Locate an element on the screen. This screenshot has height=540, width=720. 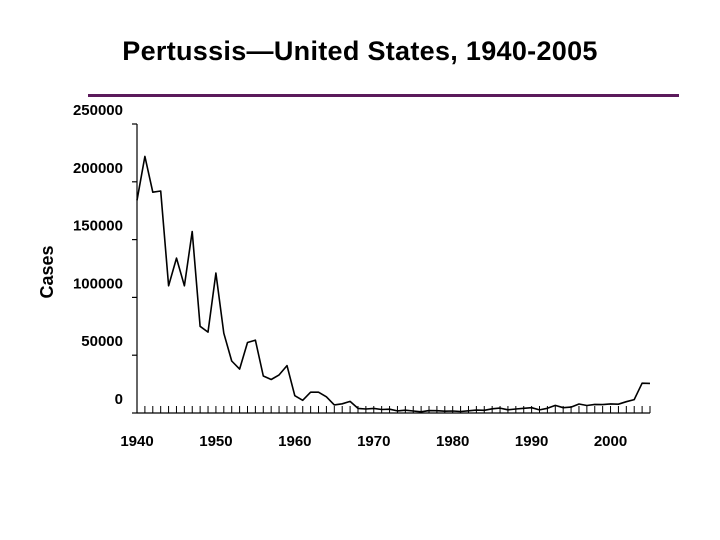
y-tick-label: 200000 is located at coordinates (98, 168).